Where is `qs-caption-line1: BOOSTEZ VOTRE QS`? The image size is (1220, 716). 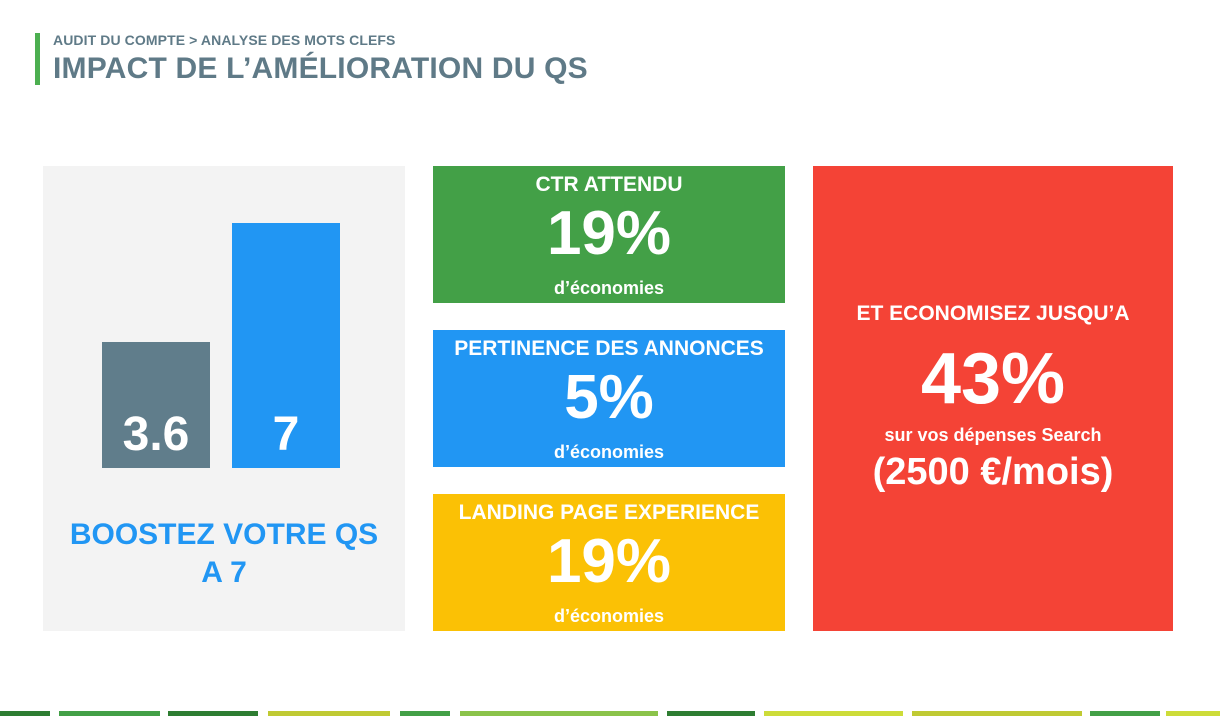
qs-caption-line1: BOOSTEZ VOTRE QS is located at coordinates (224, 534).